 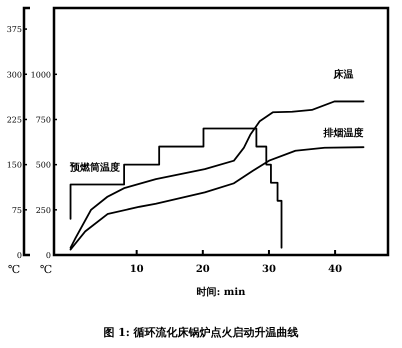 What do you see at coordinates (94, 168) in the screenshot?
I see `series-label: 预燃筒温度` at bounding box center [94, 168].